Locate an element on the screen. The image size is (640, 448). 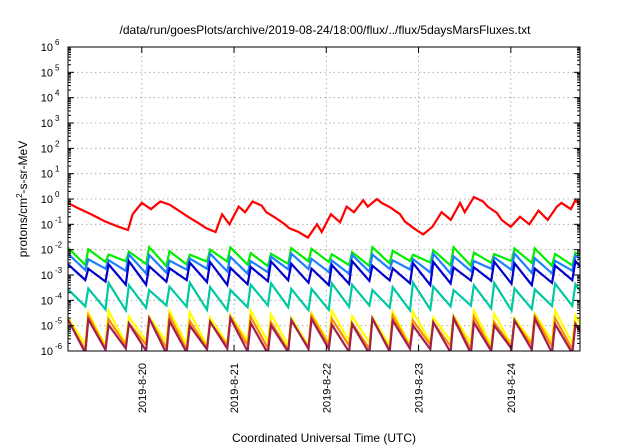
y-tick-label: 10 -6 is located at coordinates (52, 350).